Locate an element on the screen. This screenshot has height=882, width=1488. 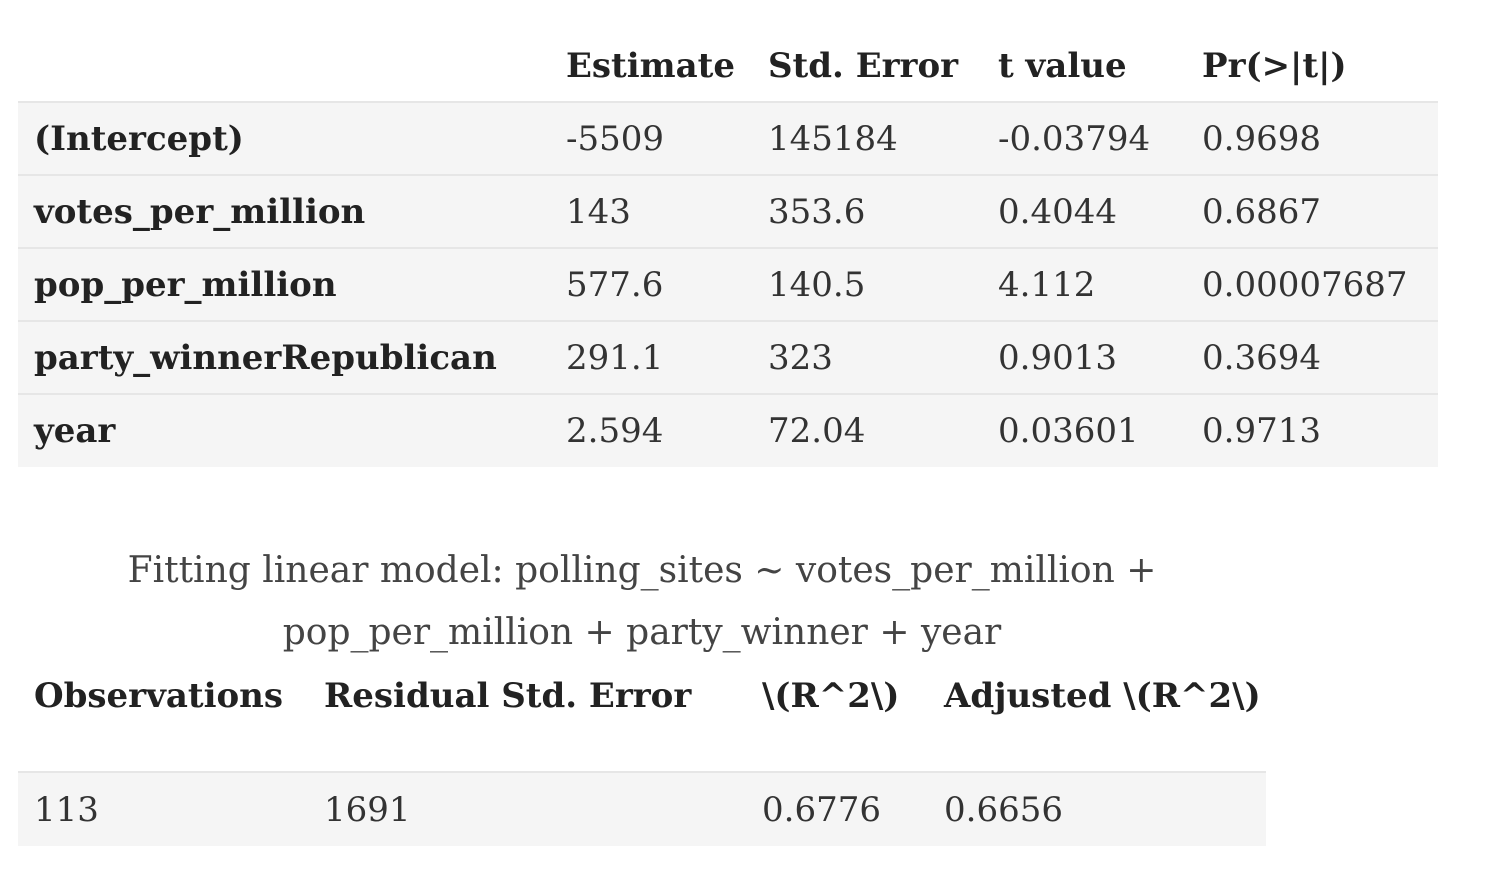
cell-std-error: 72.04 is located at coordinates (817, 431).